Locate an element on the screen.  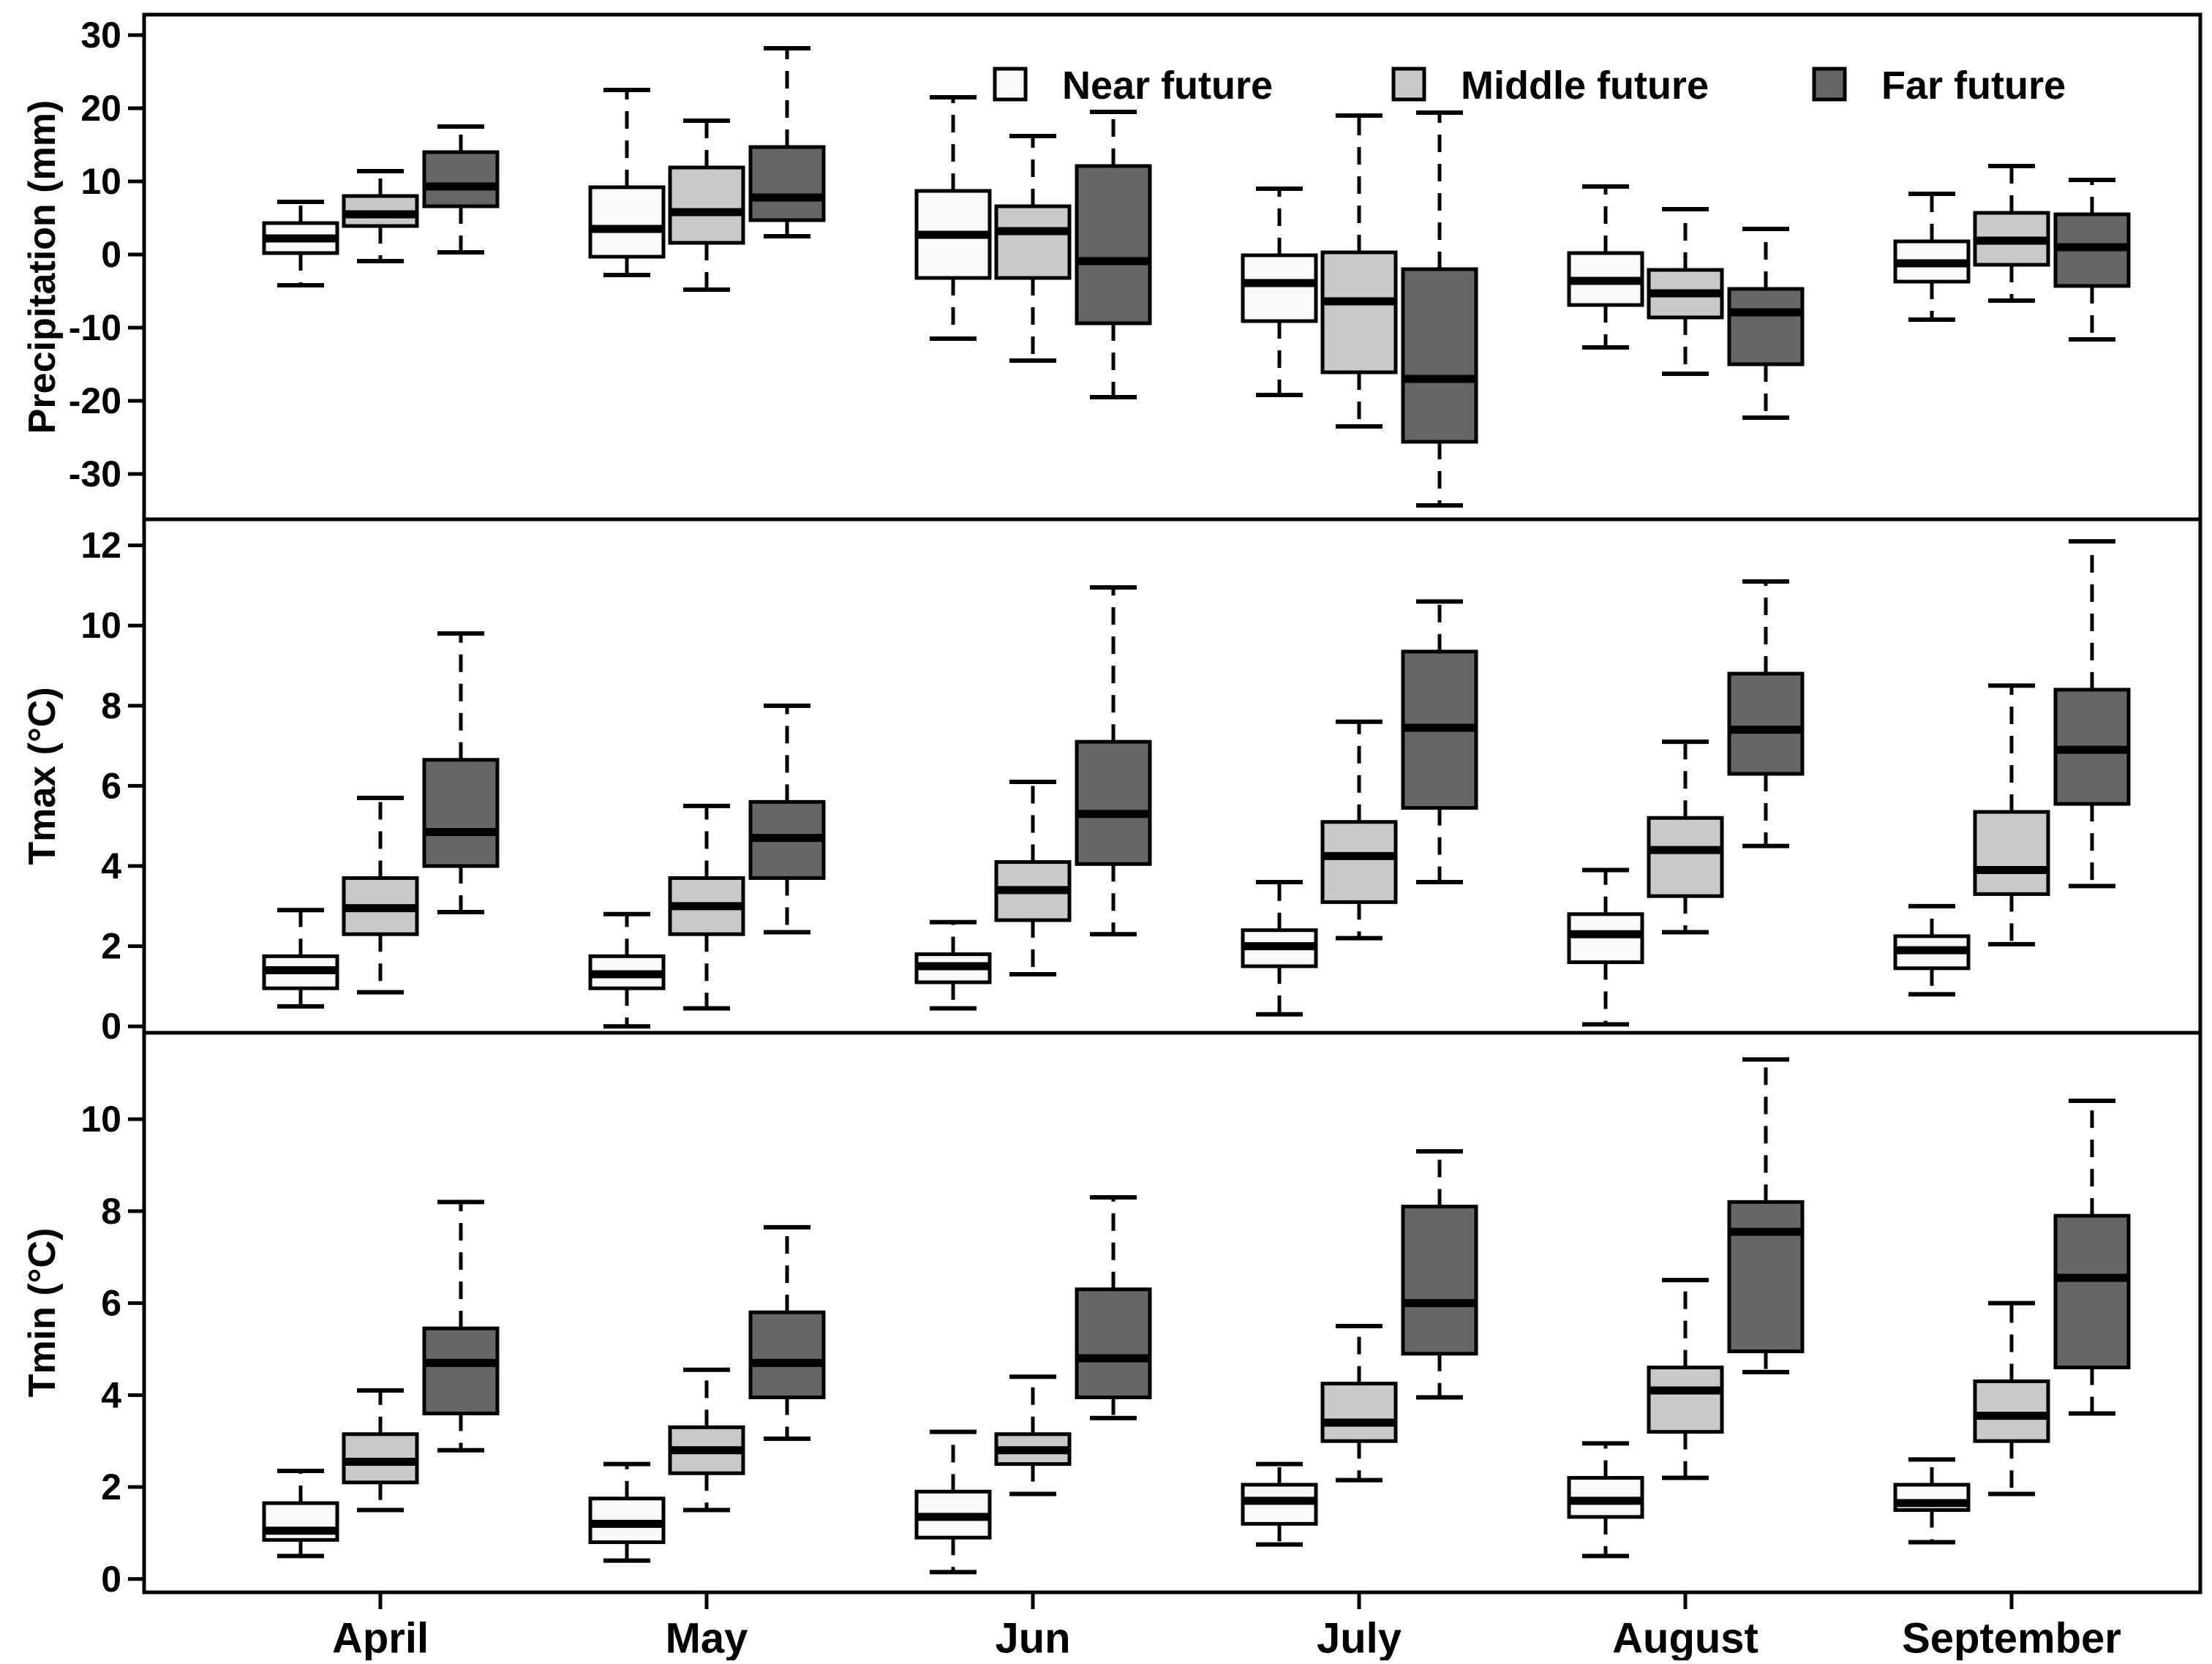
tmax-august-middle-box is located at coordinates (1685, 857).